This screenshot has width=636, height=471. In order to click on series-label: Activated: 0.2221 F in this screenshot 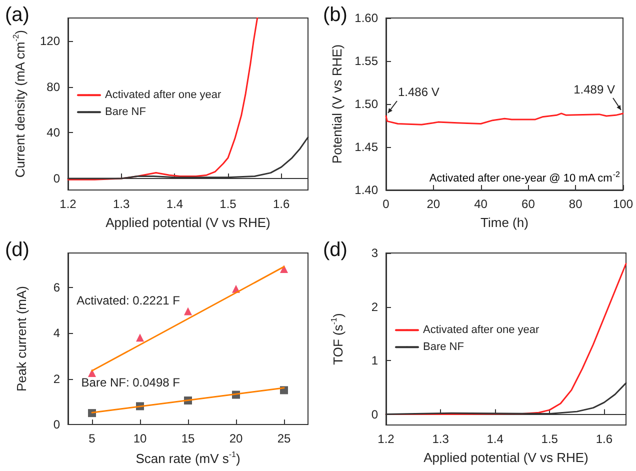, I will do `click(128, 301)`.